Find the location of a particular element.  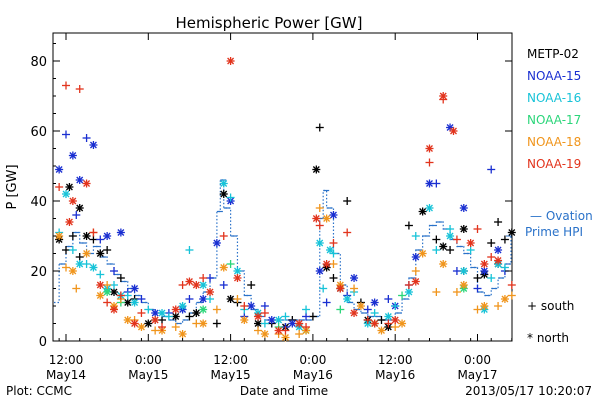

plot-timestamp: 2013/05/17 10:20:07 is located at coordinates (528, 391).